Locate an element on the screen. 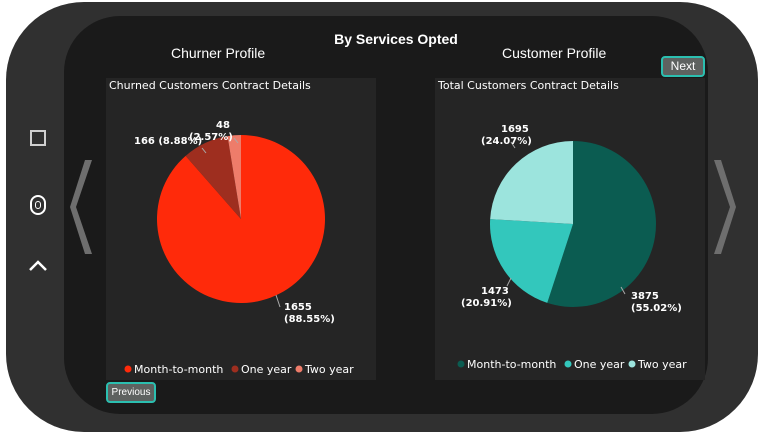 The height and width of the screenshot is (436, 764). data-label: 48 (2.57%) is located at coordinates (211, 131).